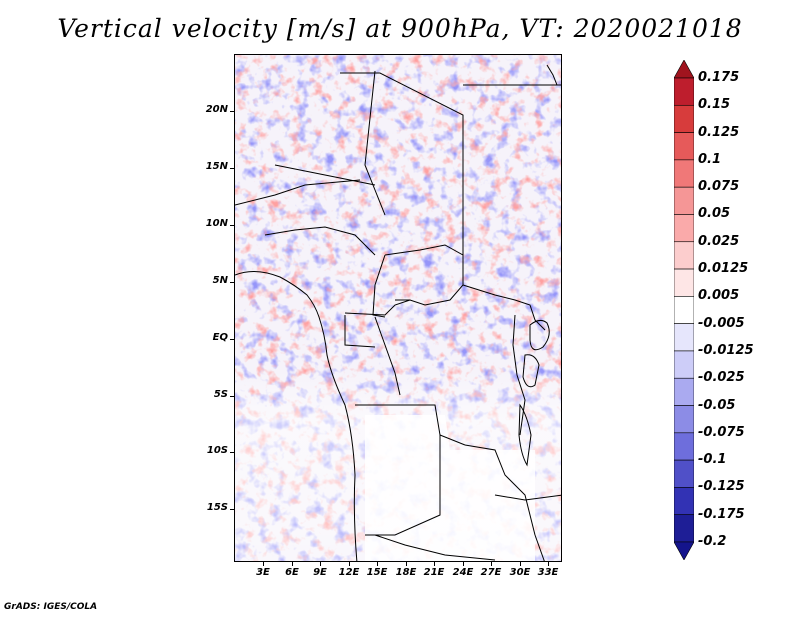 The image size is (800, 618). What do you see at coordinates (216, 109) in the screenshot?
I see `lat-label-20n: 20N` at bounding box center [216, 109].